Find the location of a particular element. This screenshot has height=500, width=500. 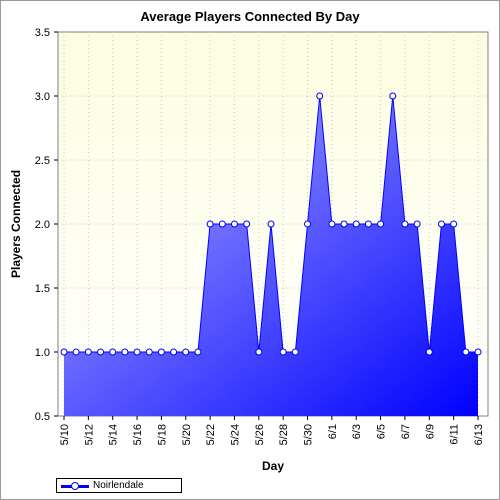

x-tick-label: 6/3 is located at coordinates (357, 431).